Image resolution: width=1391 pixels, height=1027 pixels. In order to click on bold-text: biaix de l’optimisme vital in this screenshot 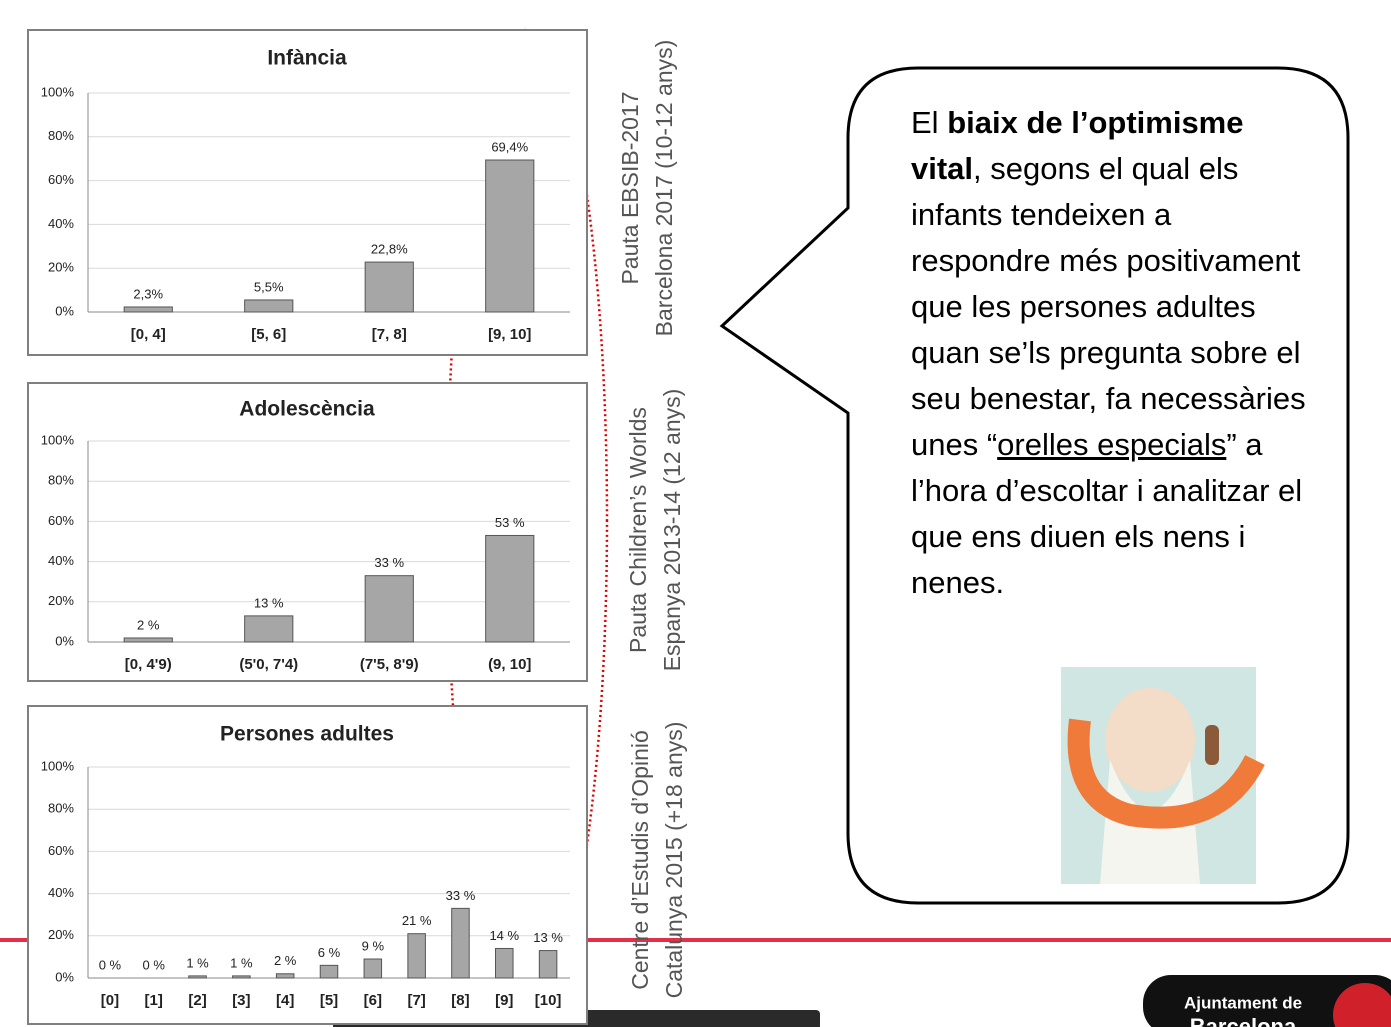, I will do `click(1077, 145)`.